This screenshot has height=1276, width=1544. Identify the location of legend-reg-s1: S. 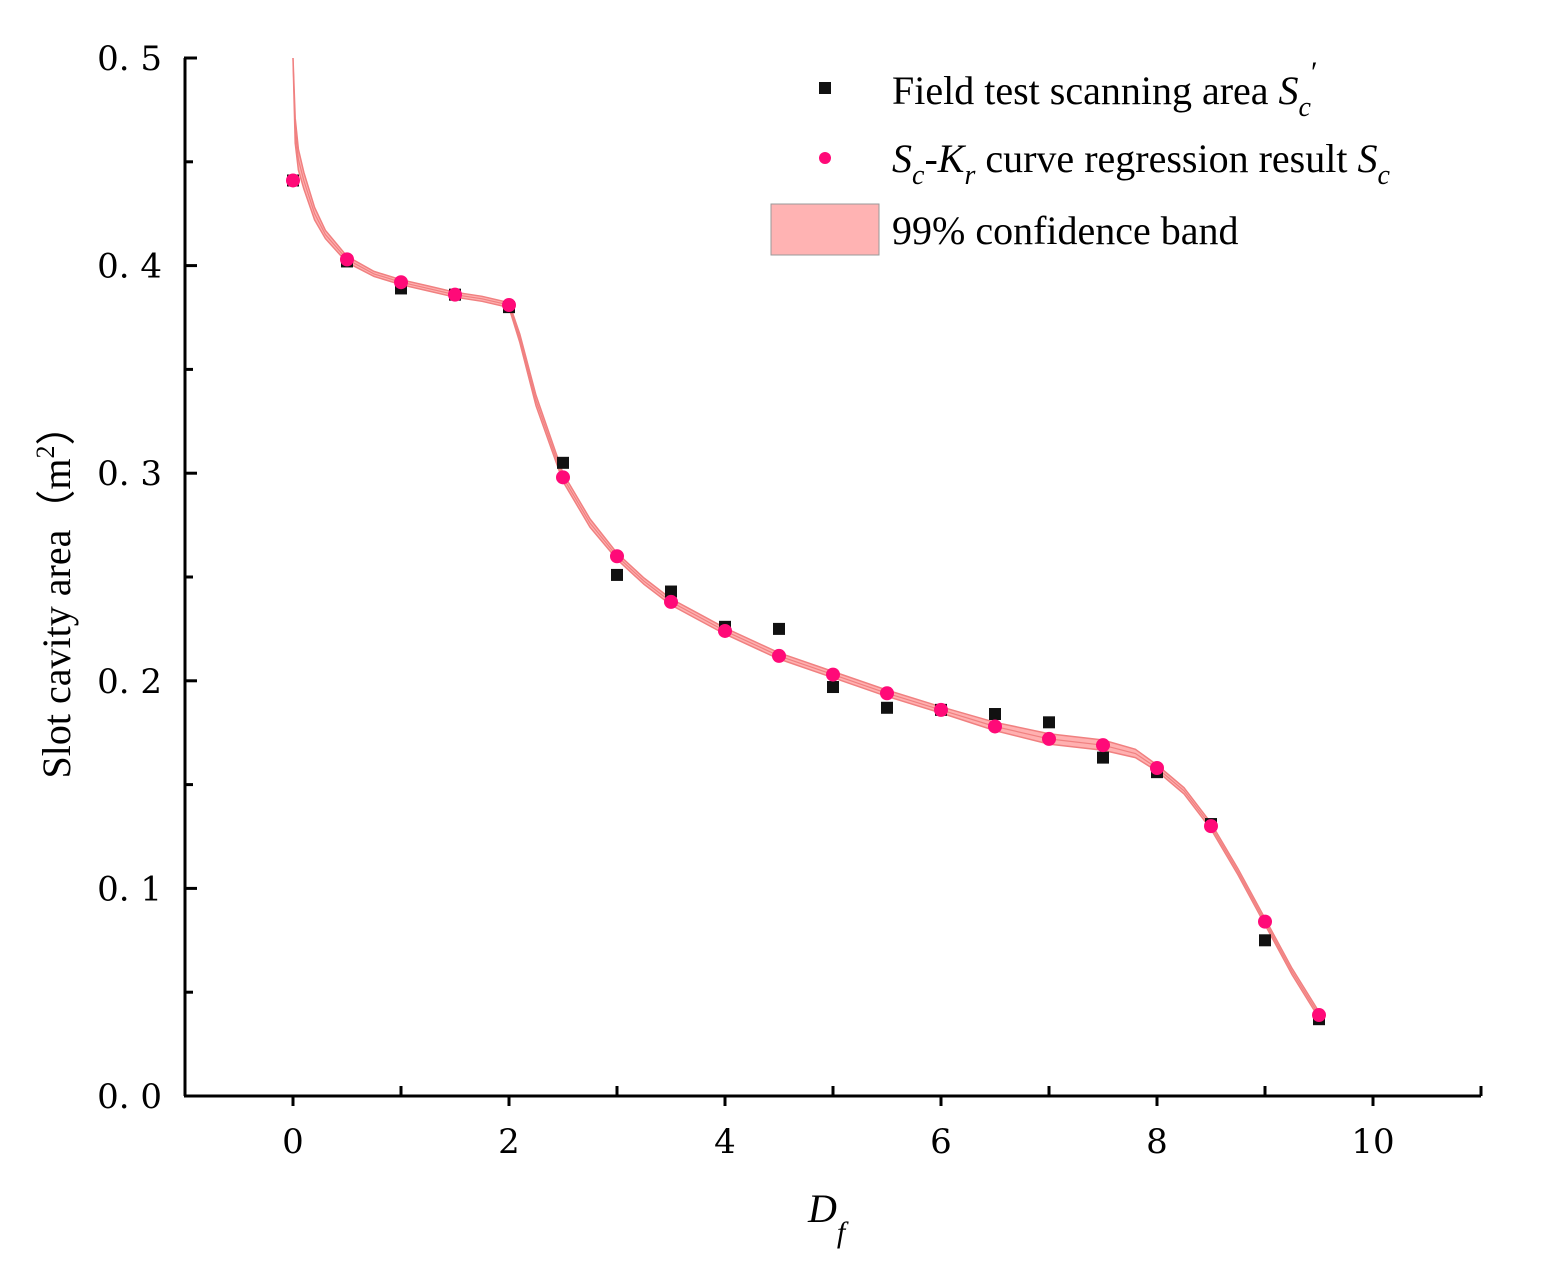
(902, 158).